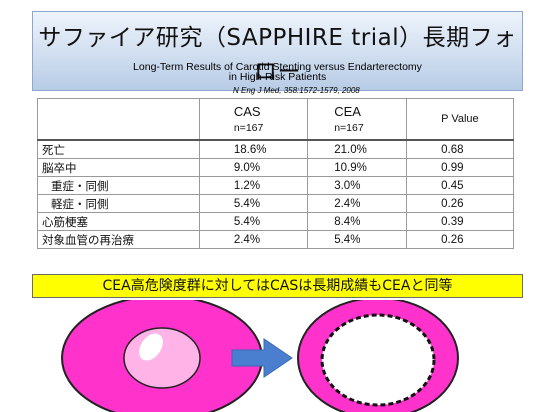 The width and height of the screenshot is (550, 412). Describe the element at coordinates (357, 185) in the screenshot. I see `row-cea: 3.0%` at that location.